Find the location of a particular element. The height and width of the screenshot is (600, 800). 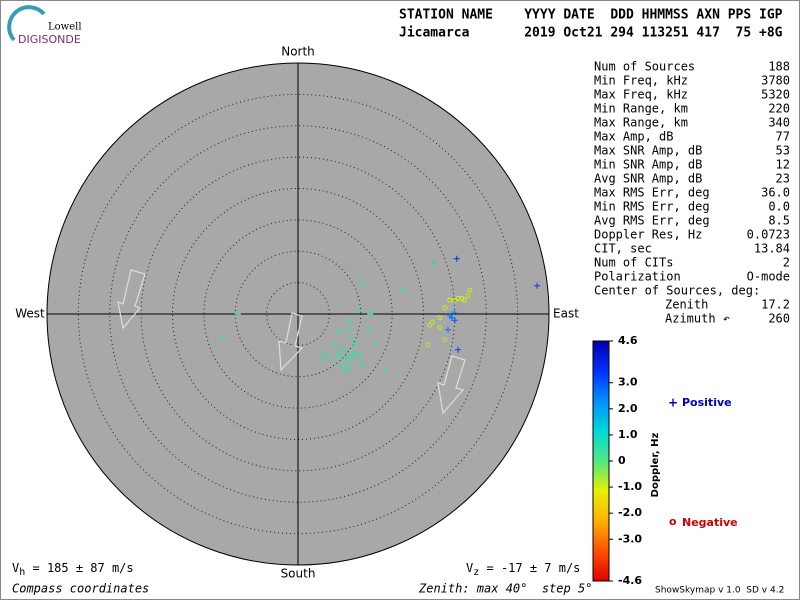

stat-label: Min Range, km is located at coordinates (641, 109).